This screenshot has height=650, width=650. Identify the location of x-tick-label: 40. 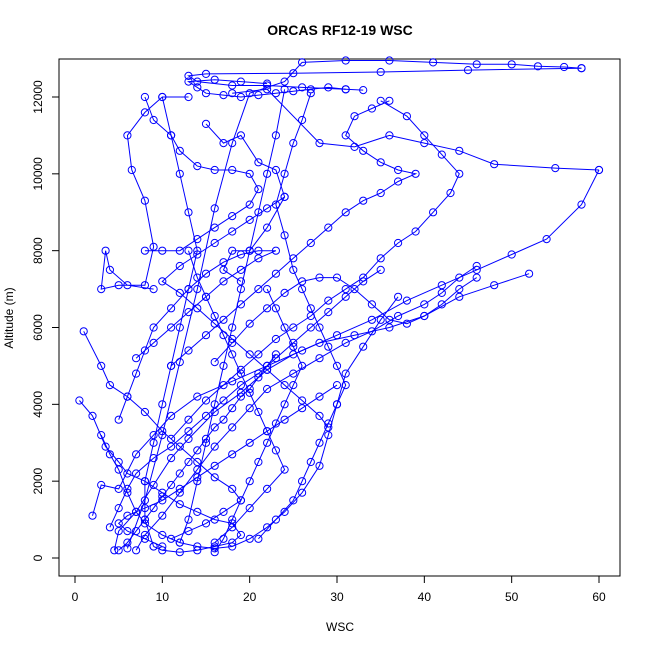
(425, 597).